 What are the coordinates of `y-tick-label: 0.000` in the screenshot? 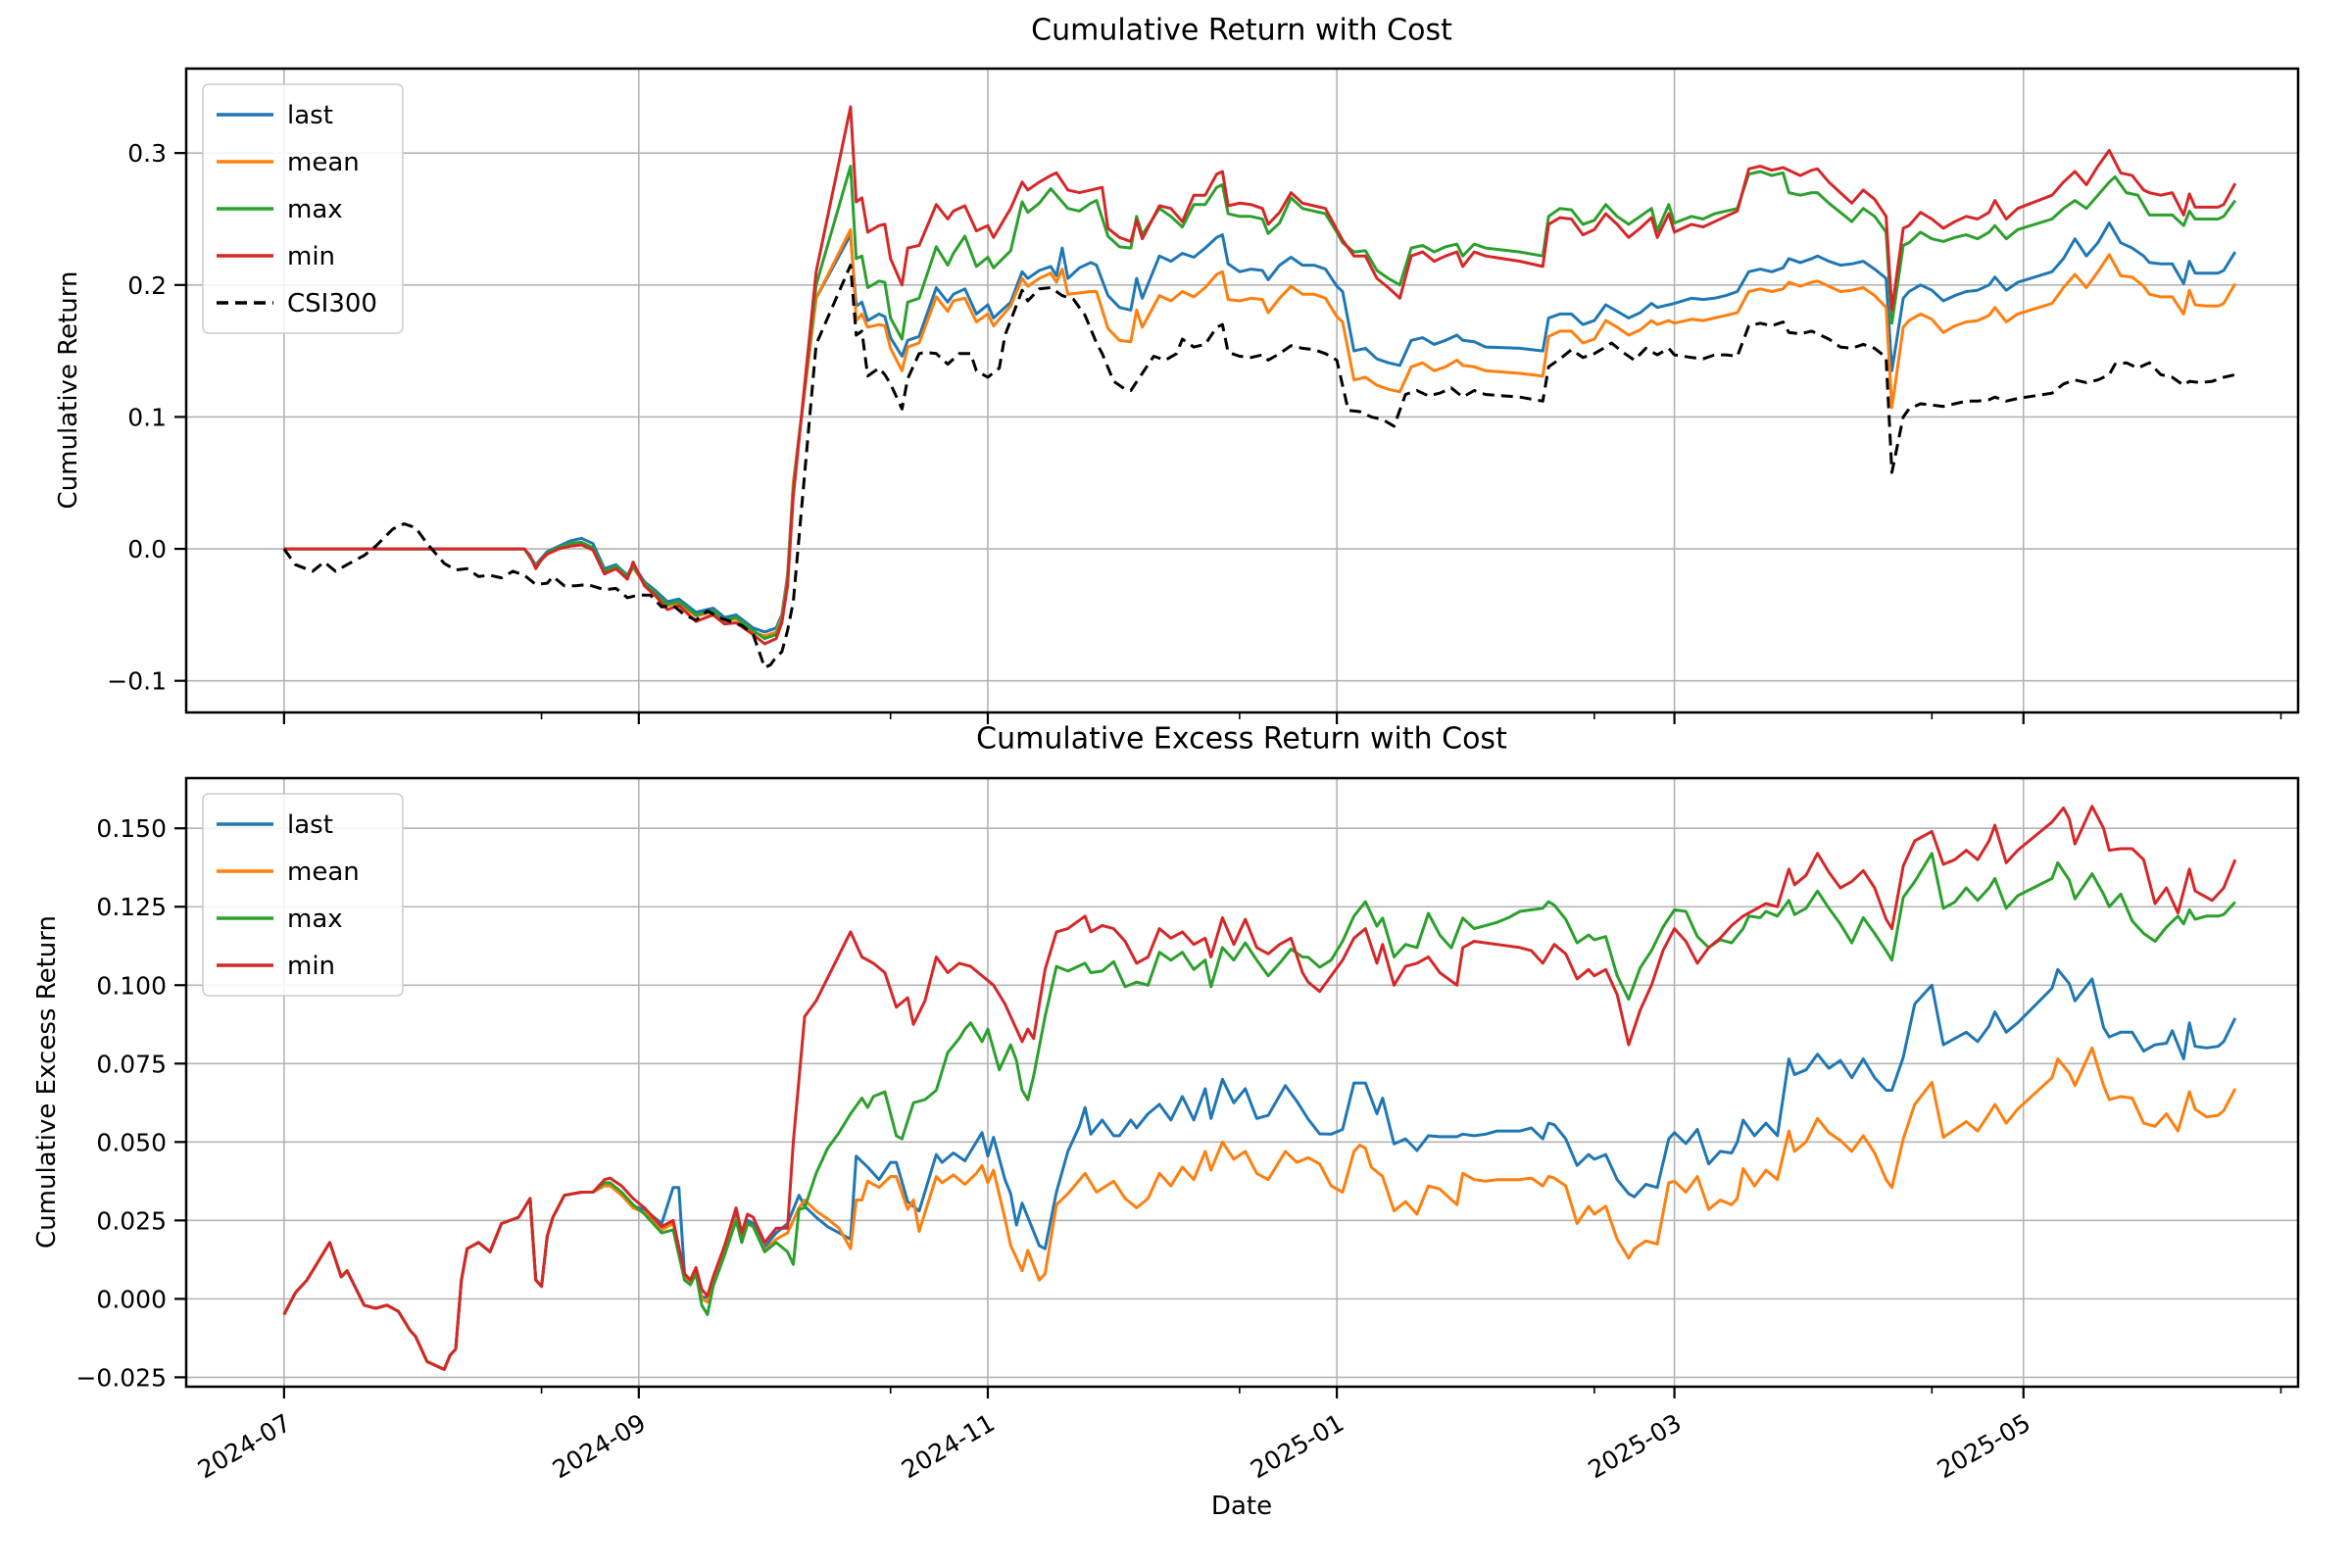 It's located at (131, 1299).